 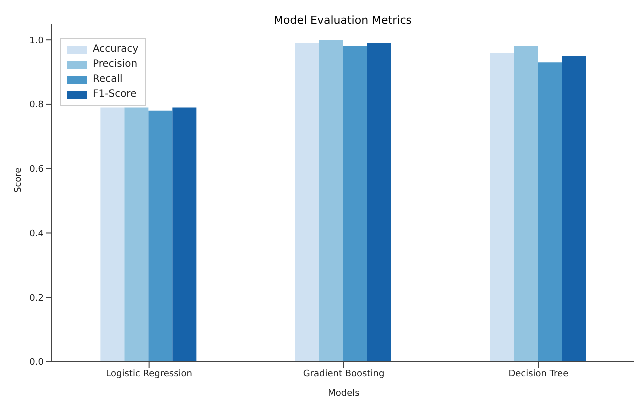 What do you see at coordinates (19, 180) in the screenshot?
I see `y-axis-title: Score` at bounding box center [19, 180].